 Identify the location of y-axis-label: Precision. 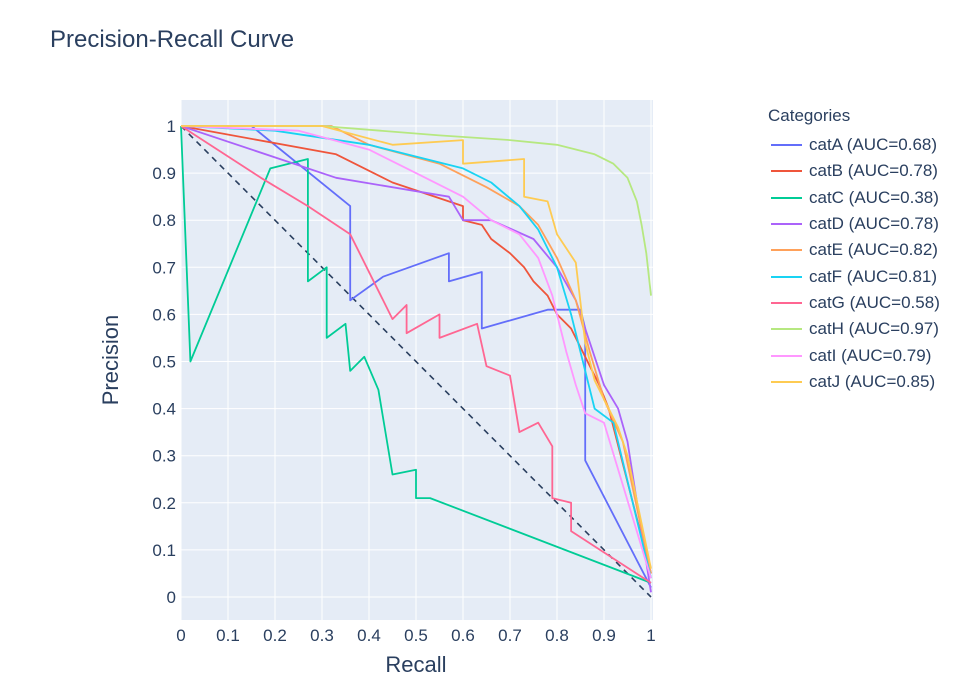
(110, 360).